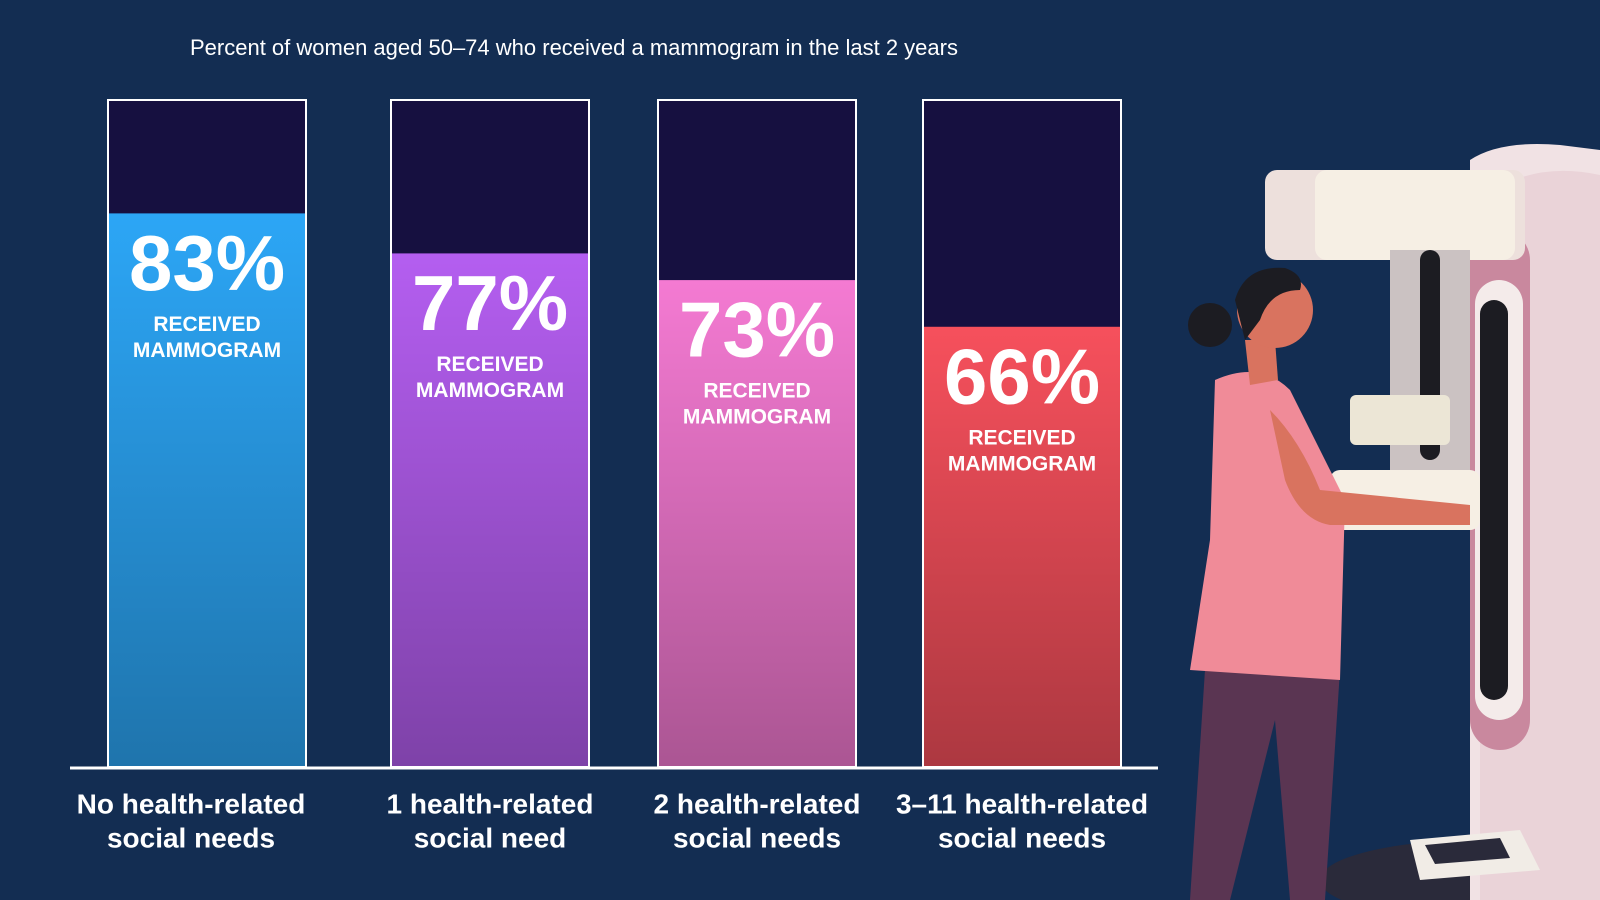  What do you see at coordinates (757, 330) in the screenshot?
I see `value-label: 73%` at bounding box center [757, 330].